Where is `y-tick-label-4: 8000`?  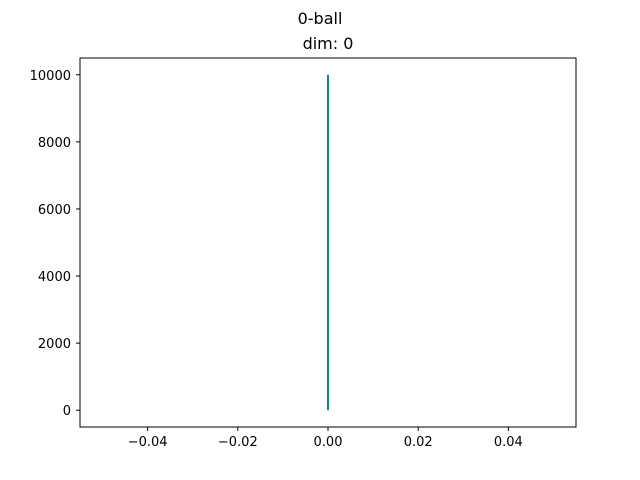 y-tick-label-4: 8000 is located at coordinates (54, 143).